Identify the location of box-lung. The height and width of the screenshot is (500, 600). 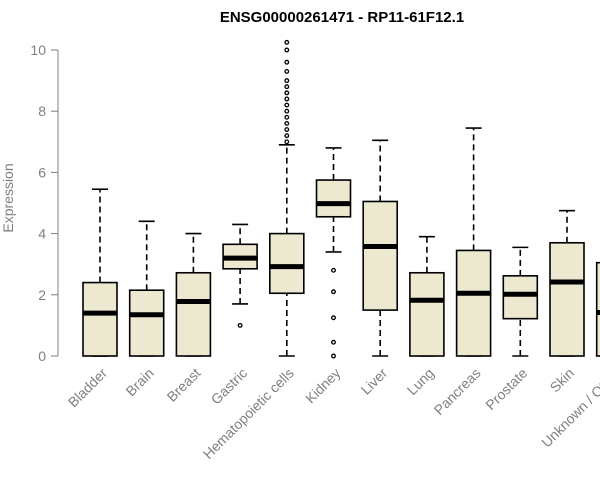
(427, 296).